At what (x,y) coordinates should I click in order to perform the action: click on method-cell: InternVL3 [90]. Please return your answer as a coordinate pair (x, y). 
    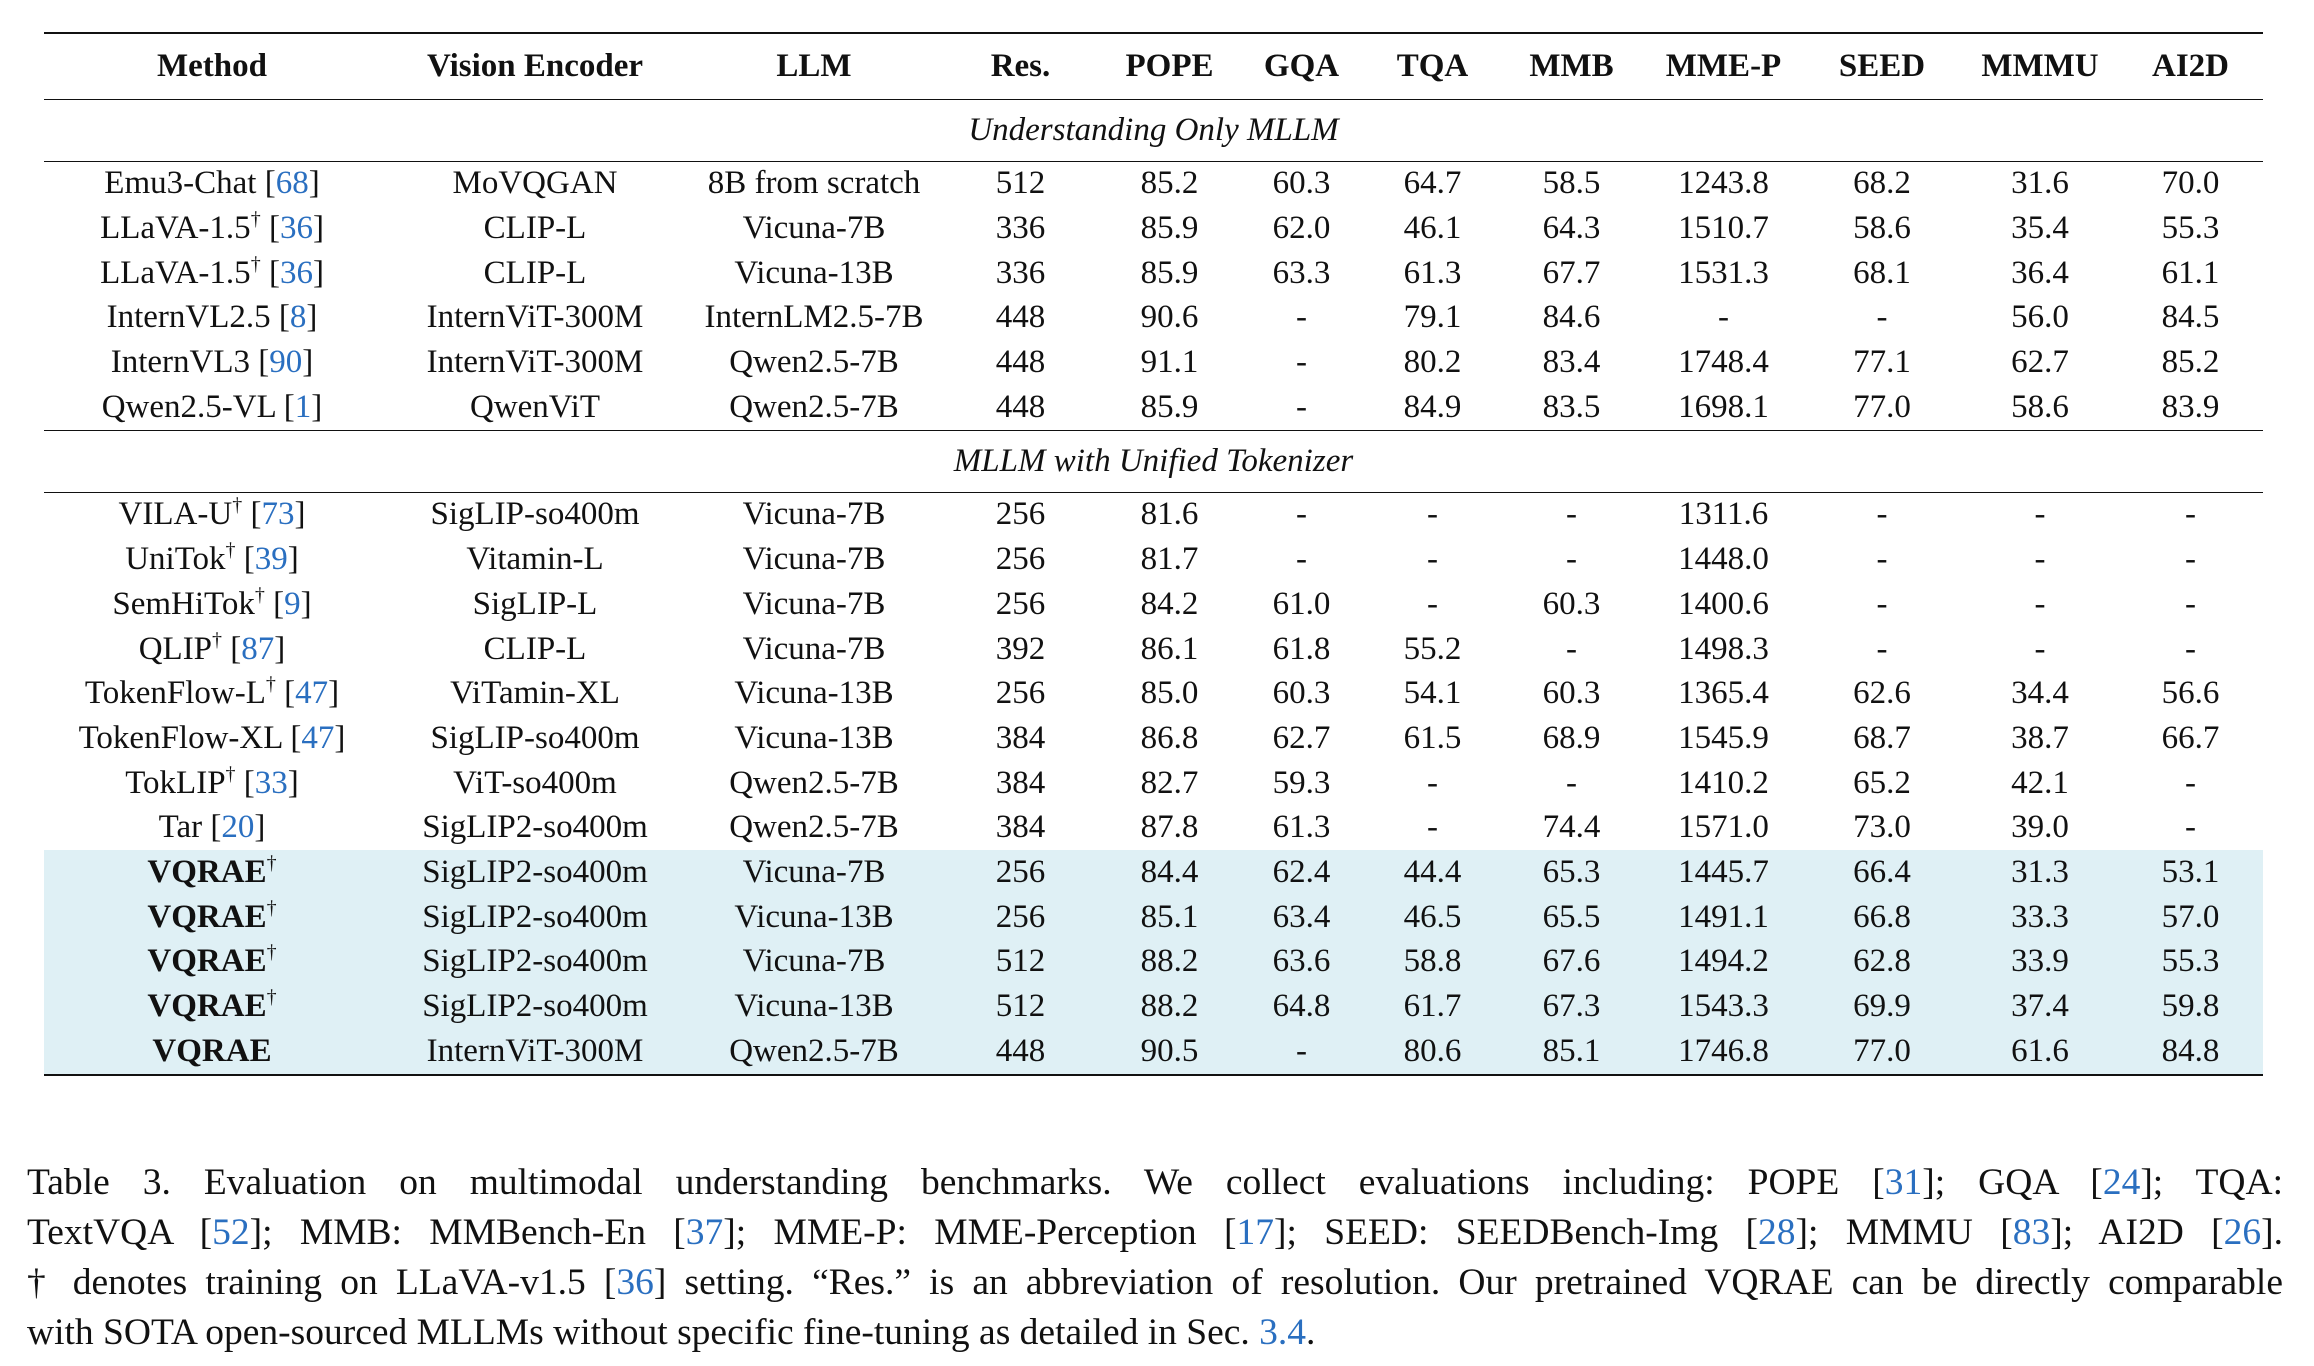
    Looking at the image, I should click on (212, 362).